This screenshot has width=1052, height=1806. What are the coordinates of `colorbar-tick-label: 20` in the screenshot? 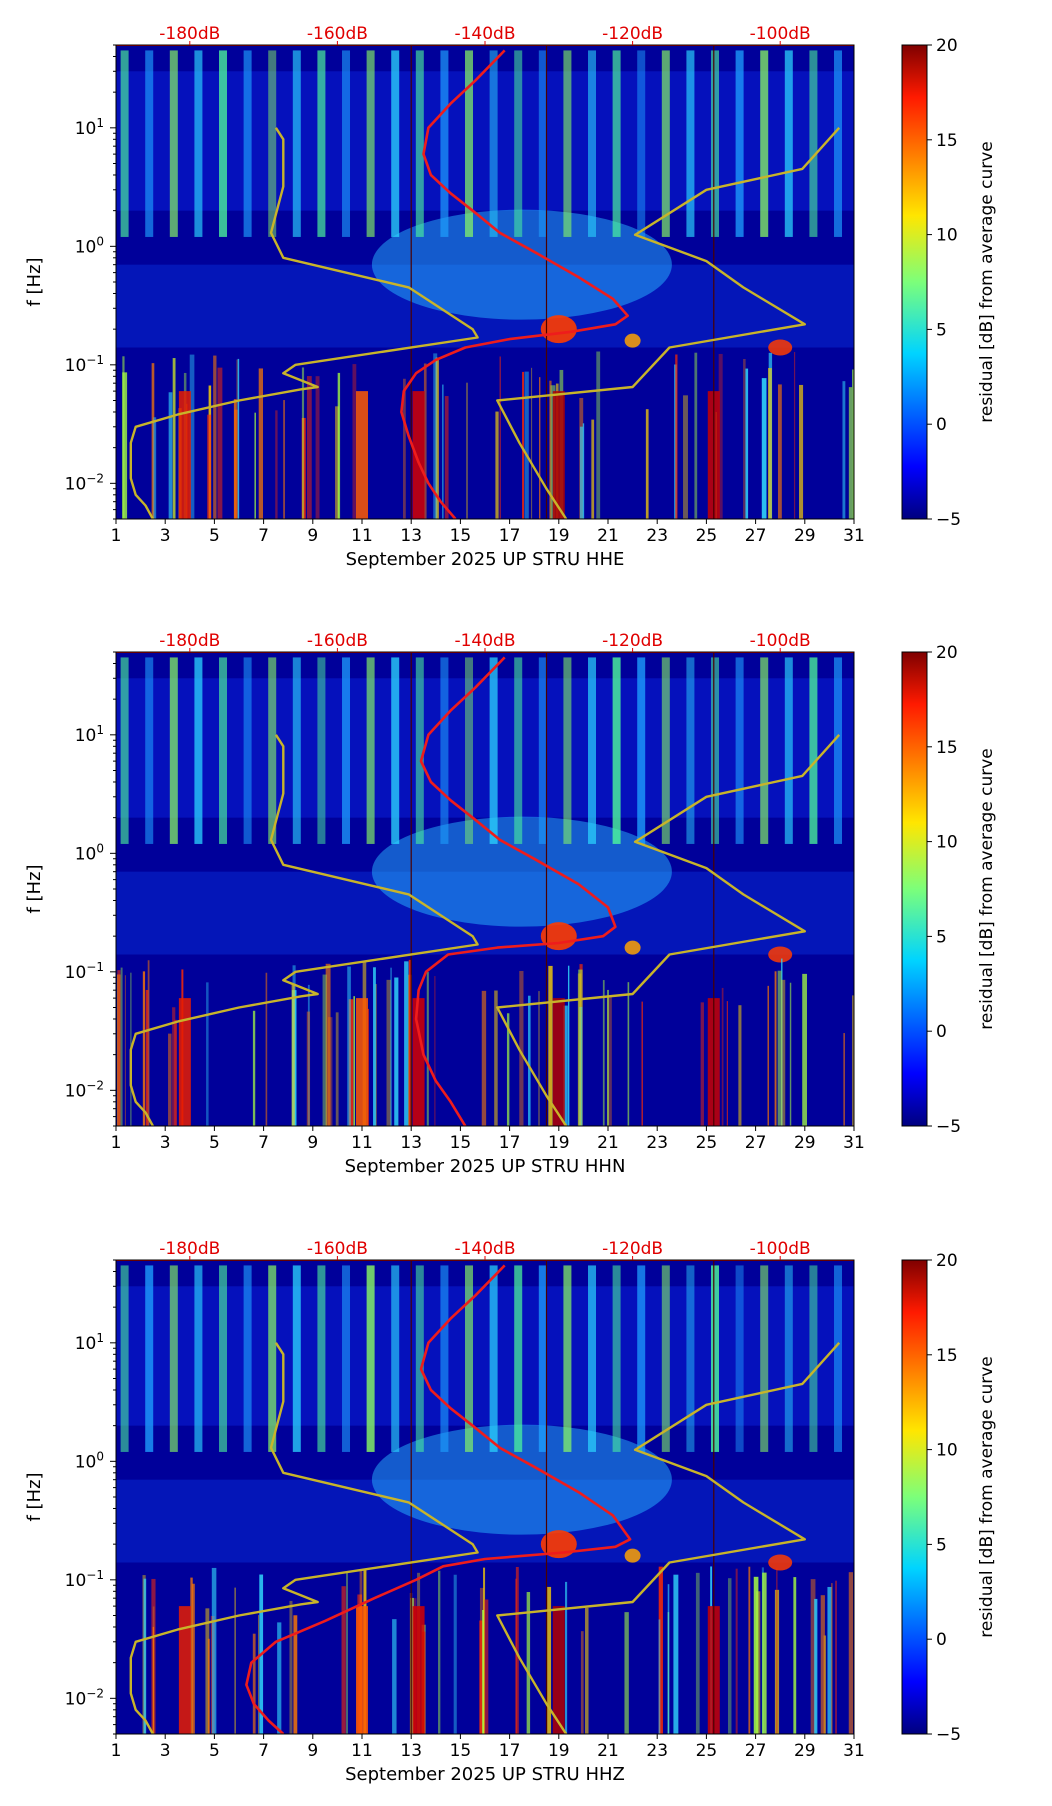 It's located at (947, 1261).